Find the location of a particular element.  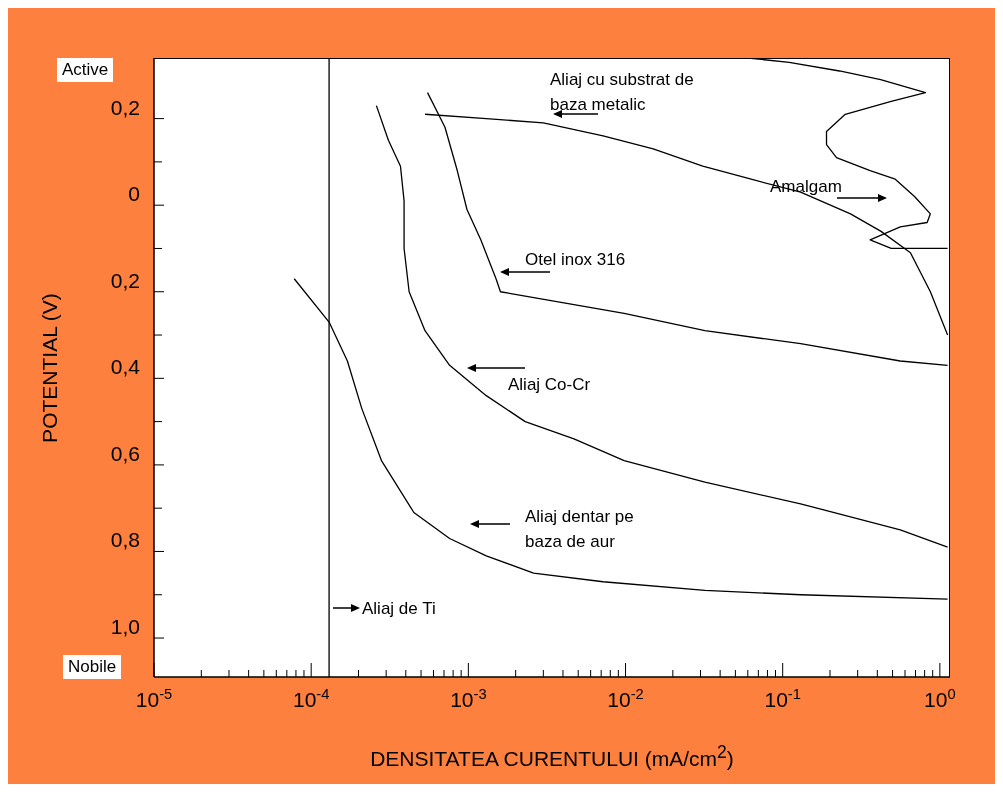

annotation: Aliaj cu substrat de baza metalic is located at coordinates (622, 92).